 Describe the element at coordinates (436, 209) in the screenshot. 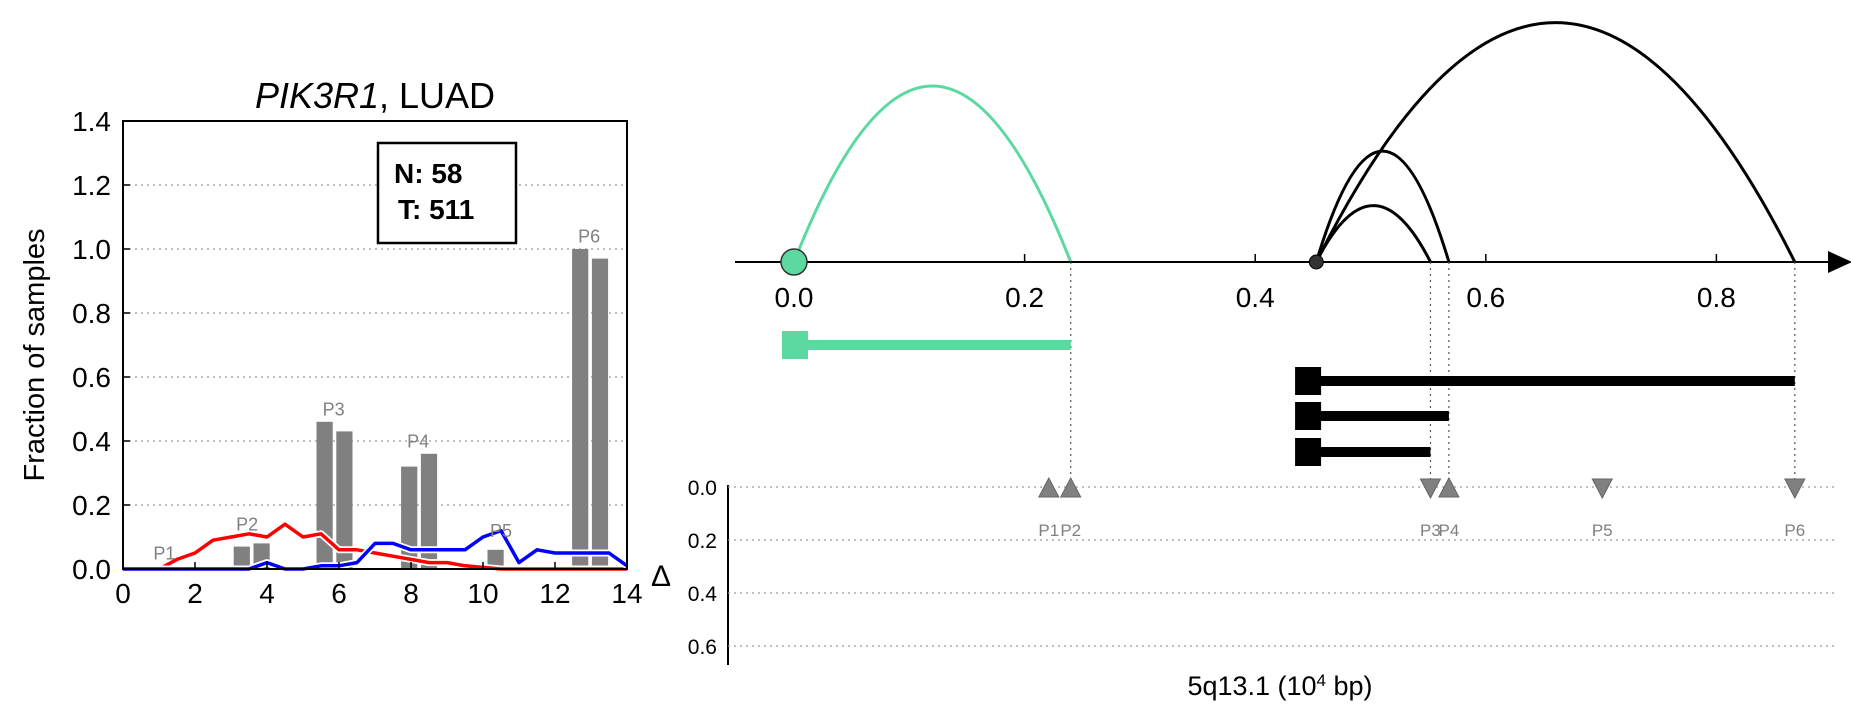

I see `tumor-count-label: T: 511` at that location.